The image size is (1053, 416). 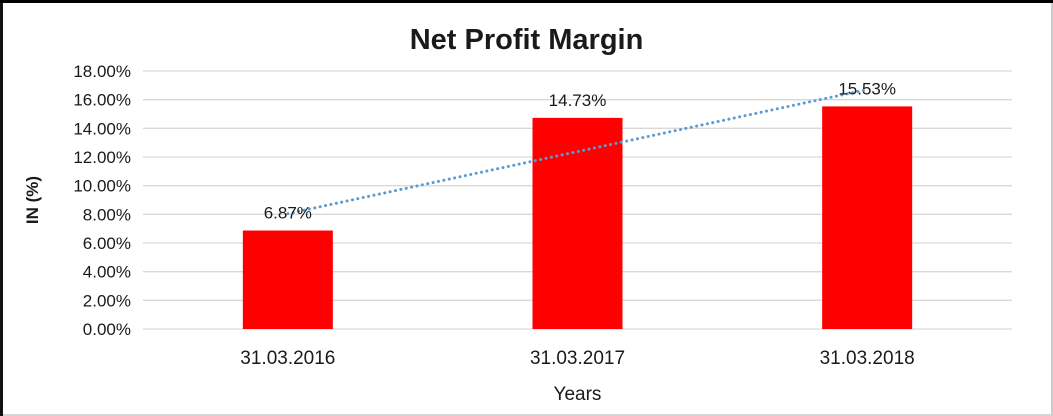 I want to click on y-axis-tick-label: 0.00%, so click(x=107, y=329).